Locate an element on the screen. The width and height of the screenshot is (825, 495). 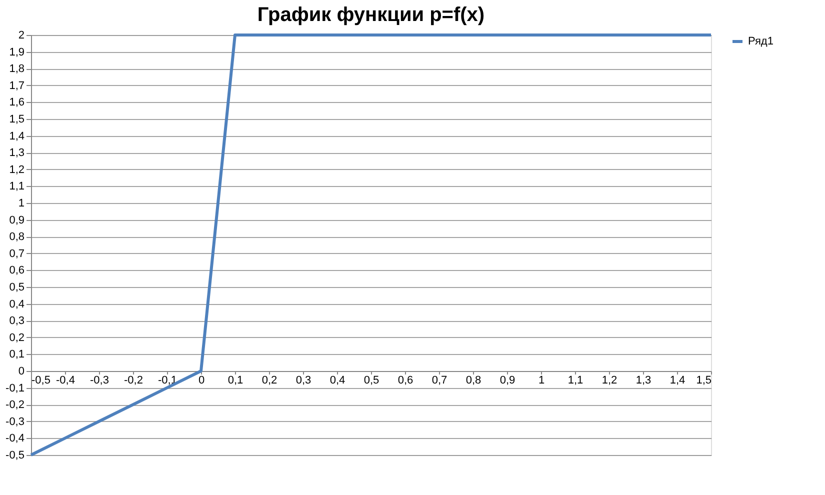
y-tick-label: 0,4 is located at coordinates (16, 304).